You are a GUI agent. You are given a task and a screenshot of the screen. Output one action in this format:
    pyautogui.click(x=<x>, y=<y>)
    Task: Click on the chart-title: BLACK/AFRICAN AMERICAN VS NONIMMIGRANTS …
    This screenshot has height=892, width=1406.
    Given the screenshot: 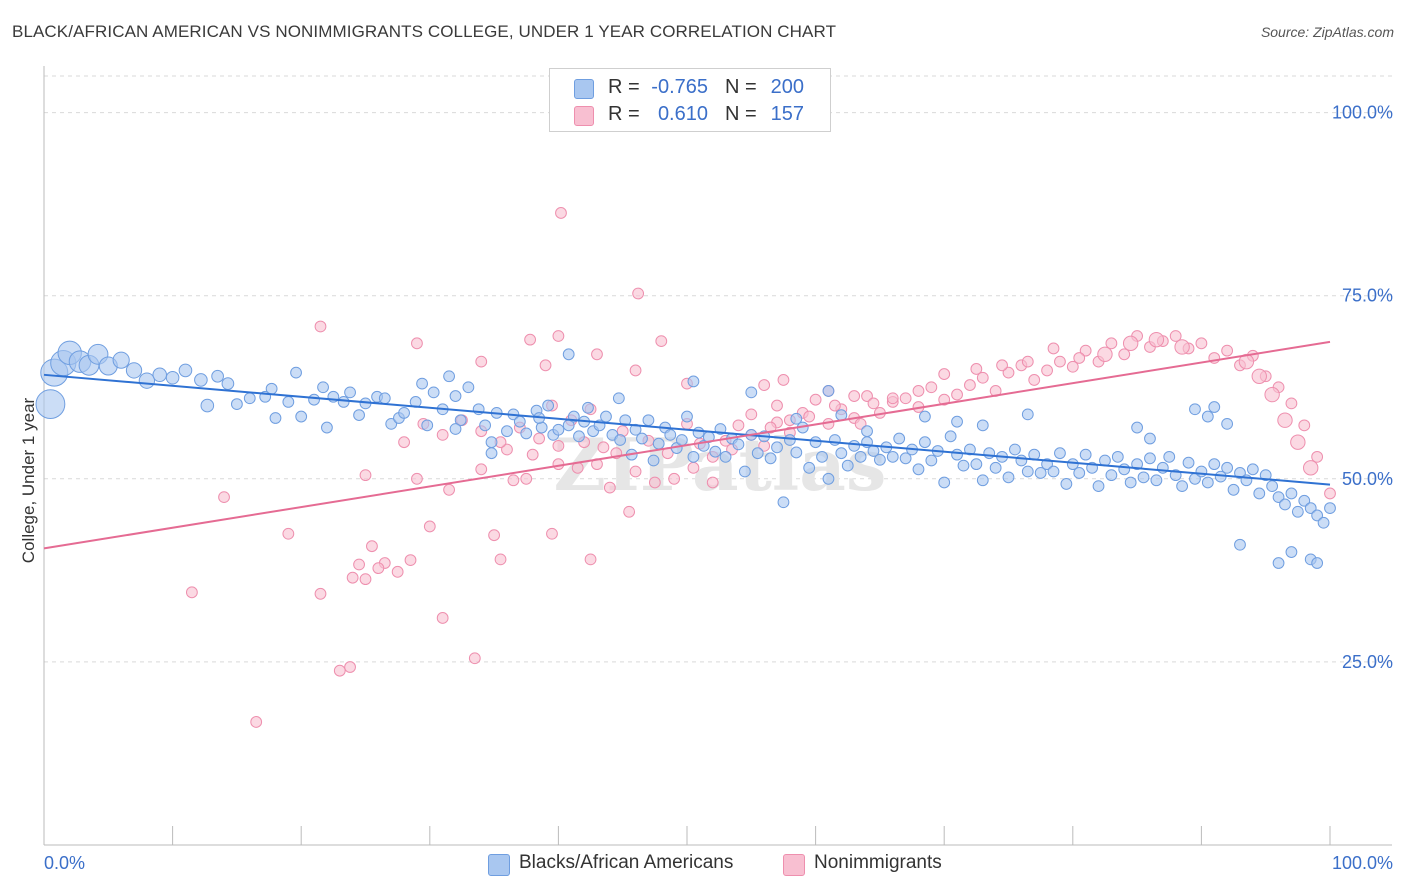 What is the action you would take?
    pyautogui.click(x=424, y=31)
    